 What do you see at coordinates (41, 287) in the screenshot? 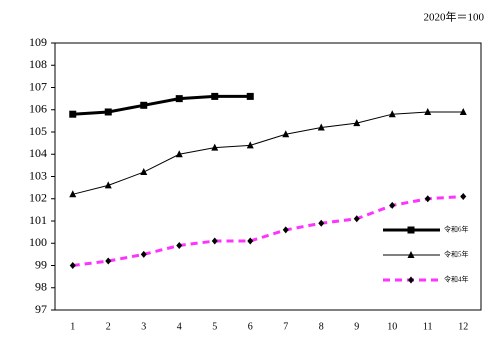
I see `y-tick-label: 98` at bounding box center [41, 287].